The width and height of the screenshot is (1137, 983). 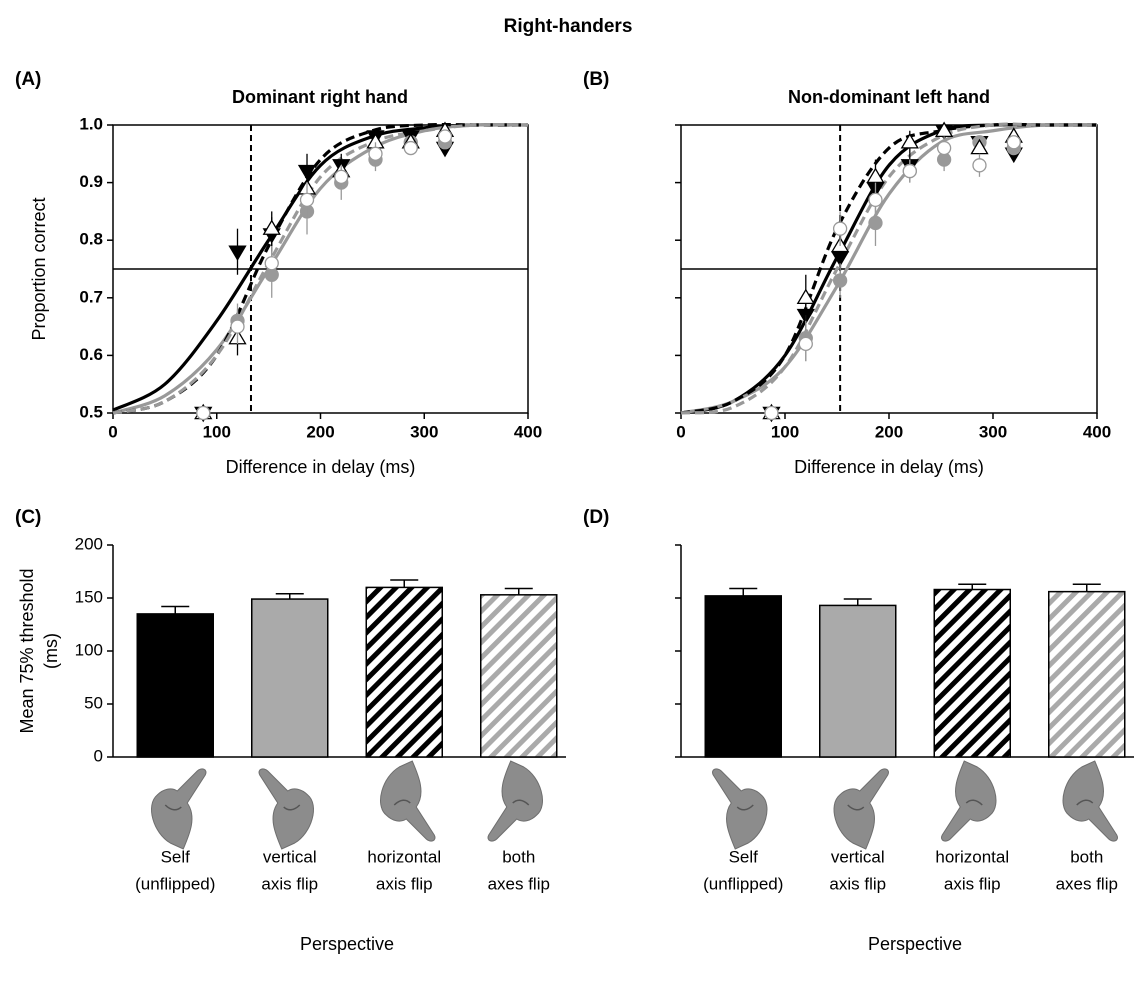 What do you see at coordinates (993, 431) in the screenshot?
I see `x-tick-label: 300` at bounding box center [993, 431].